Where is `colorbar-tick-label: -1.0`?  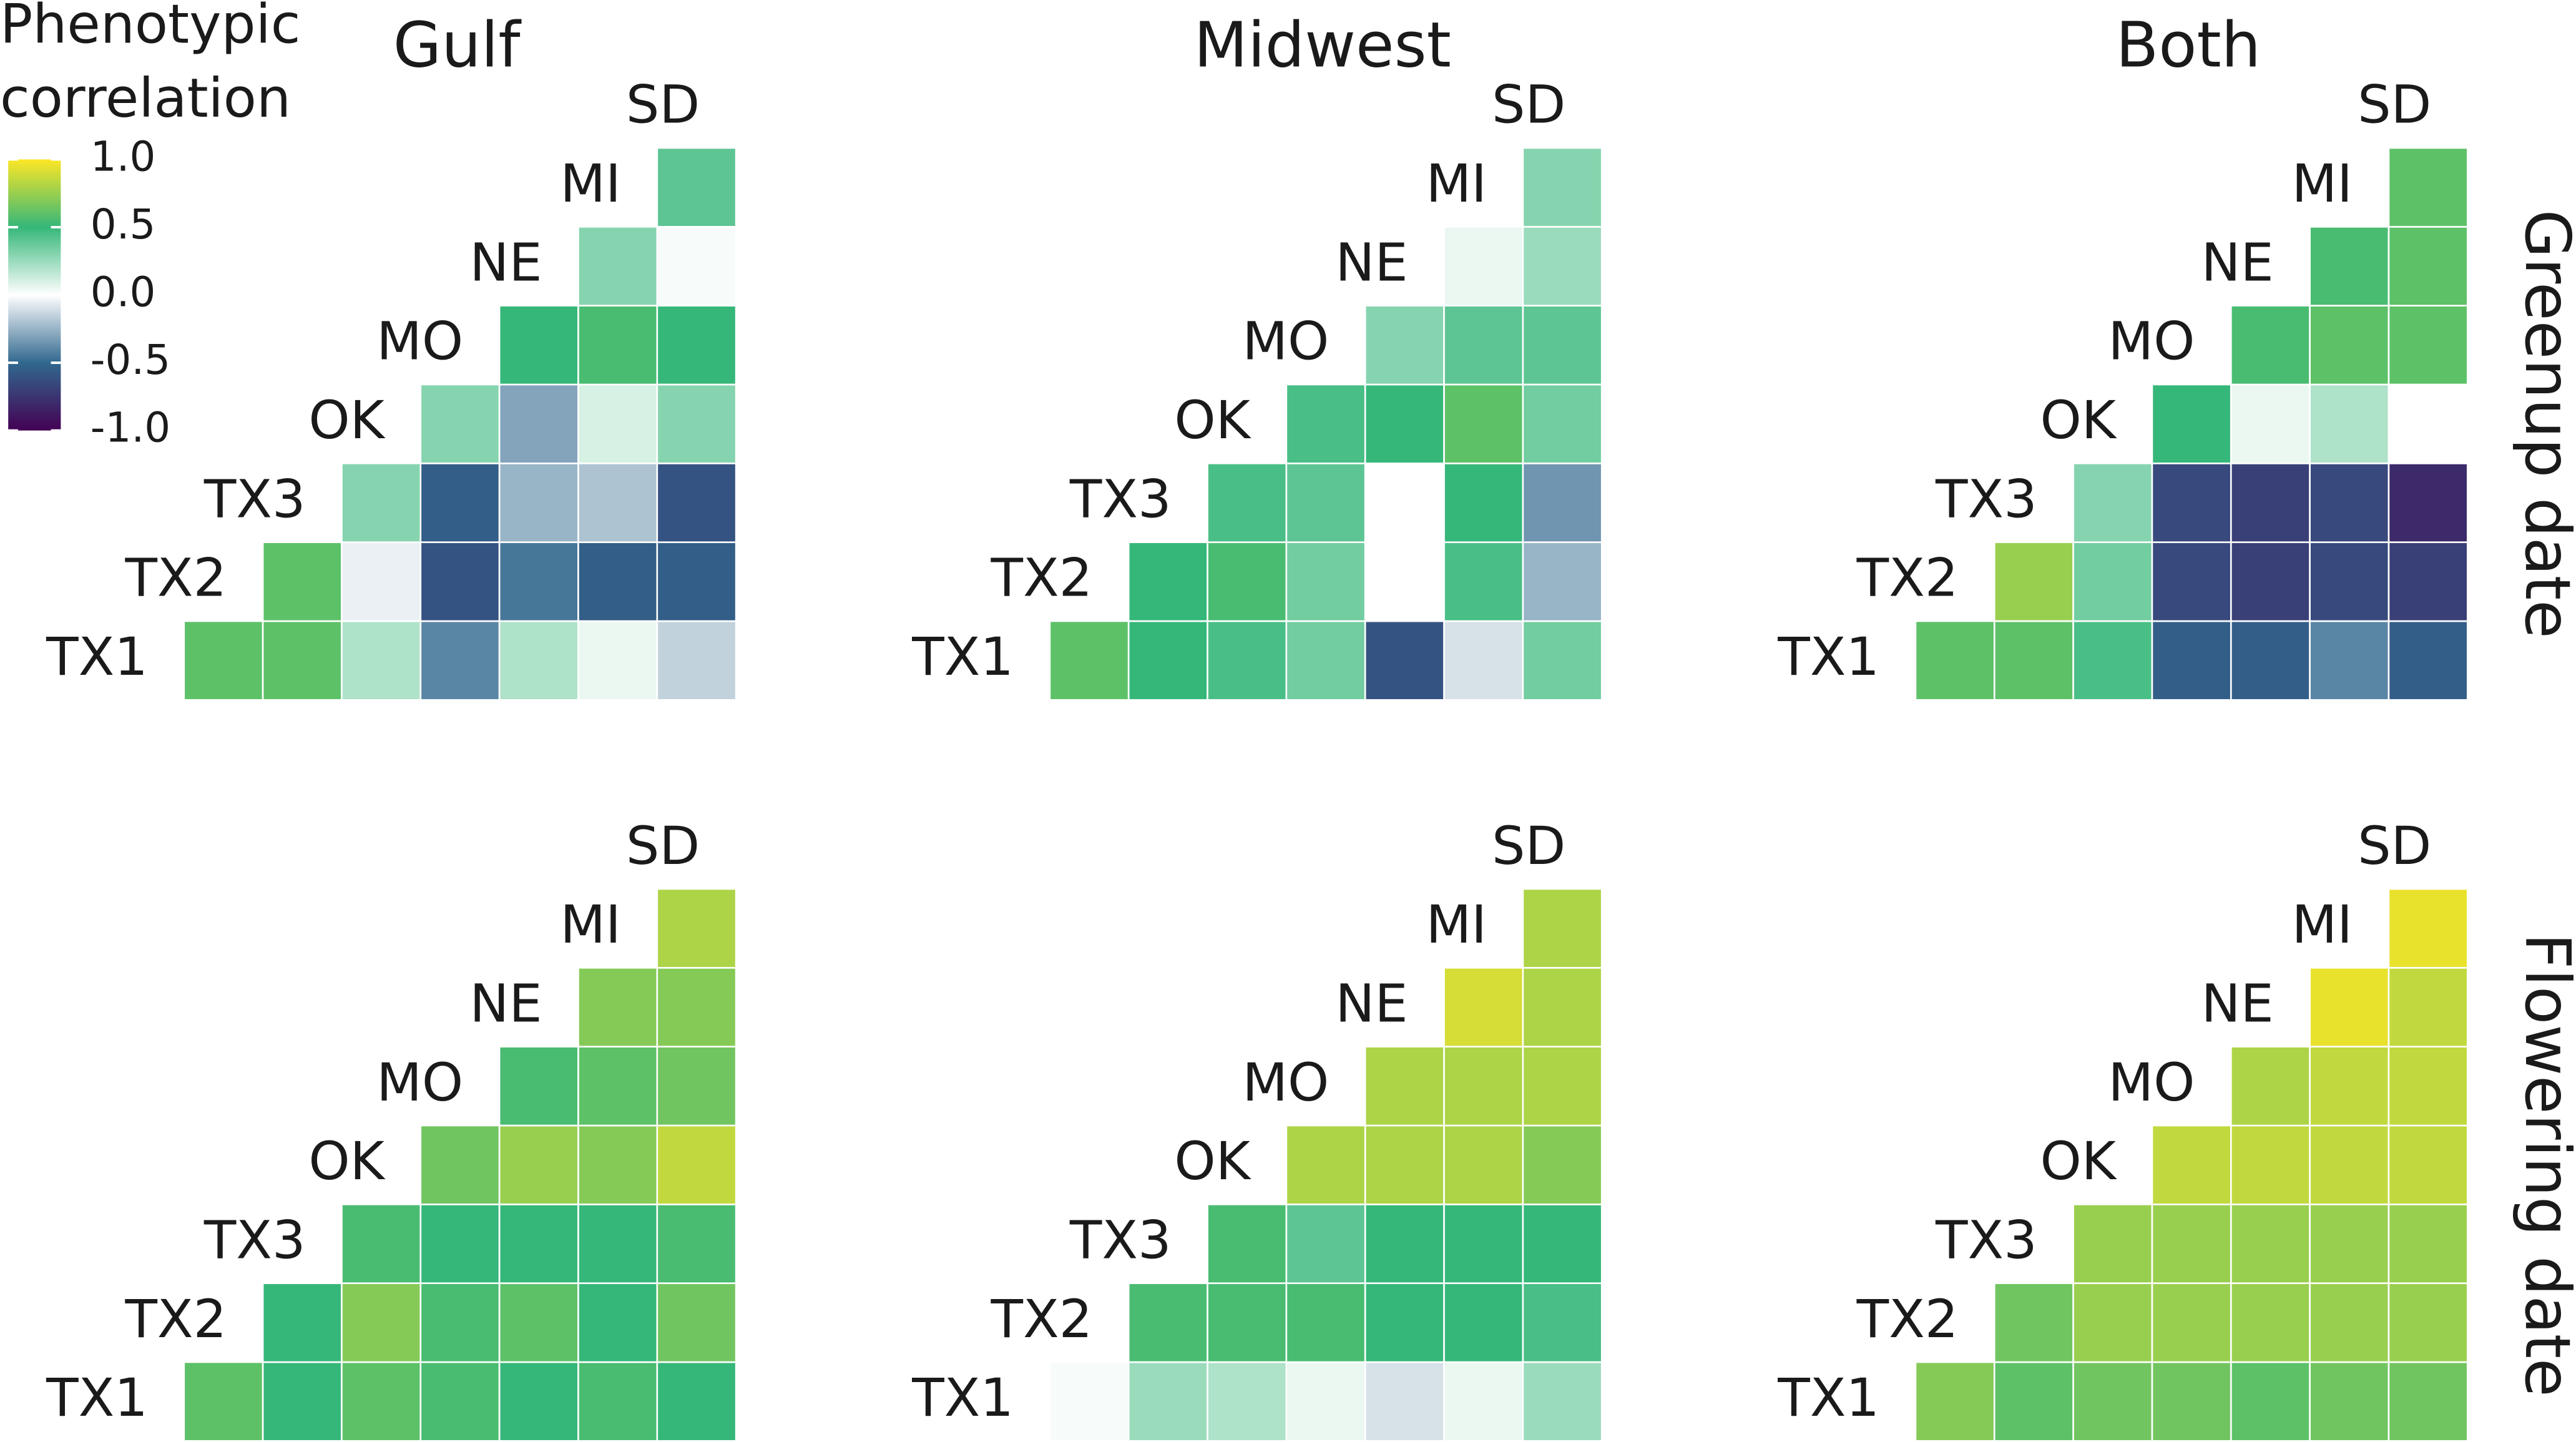
colorbar-tick-label: -1.0 is located at coordinates (130, 428).